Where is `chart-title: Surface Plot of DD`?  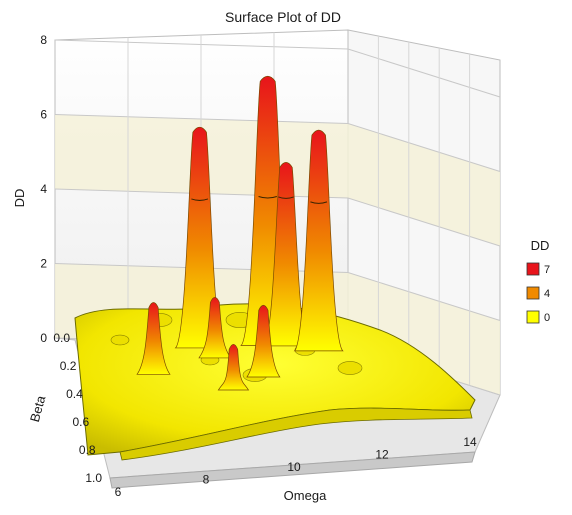
chart-title: Surface Plot of DD is located at coordinates (283, 17).